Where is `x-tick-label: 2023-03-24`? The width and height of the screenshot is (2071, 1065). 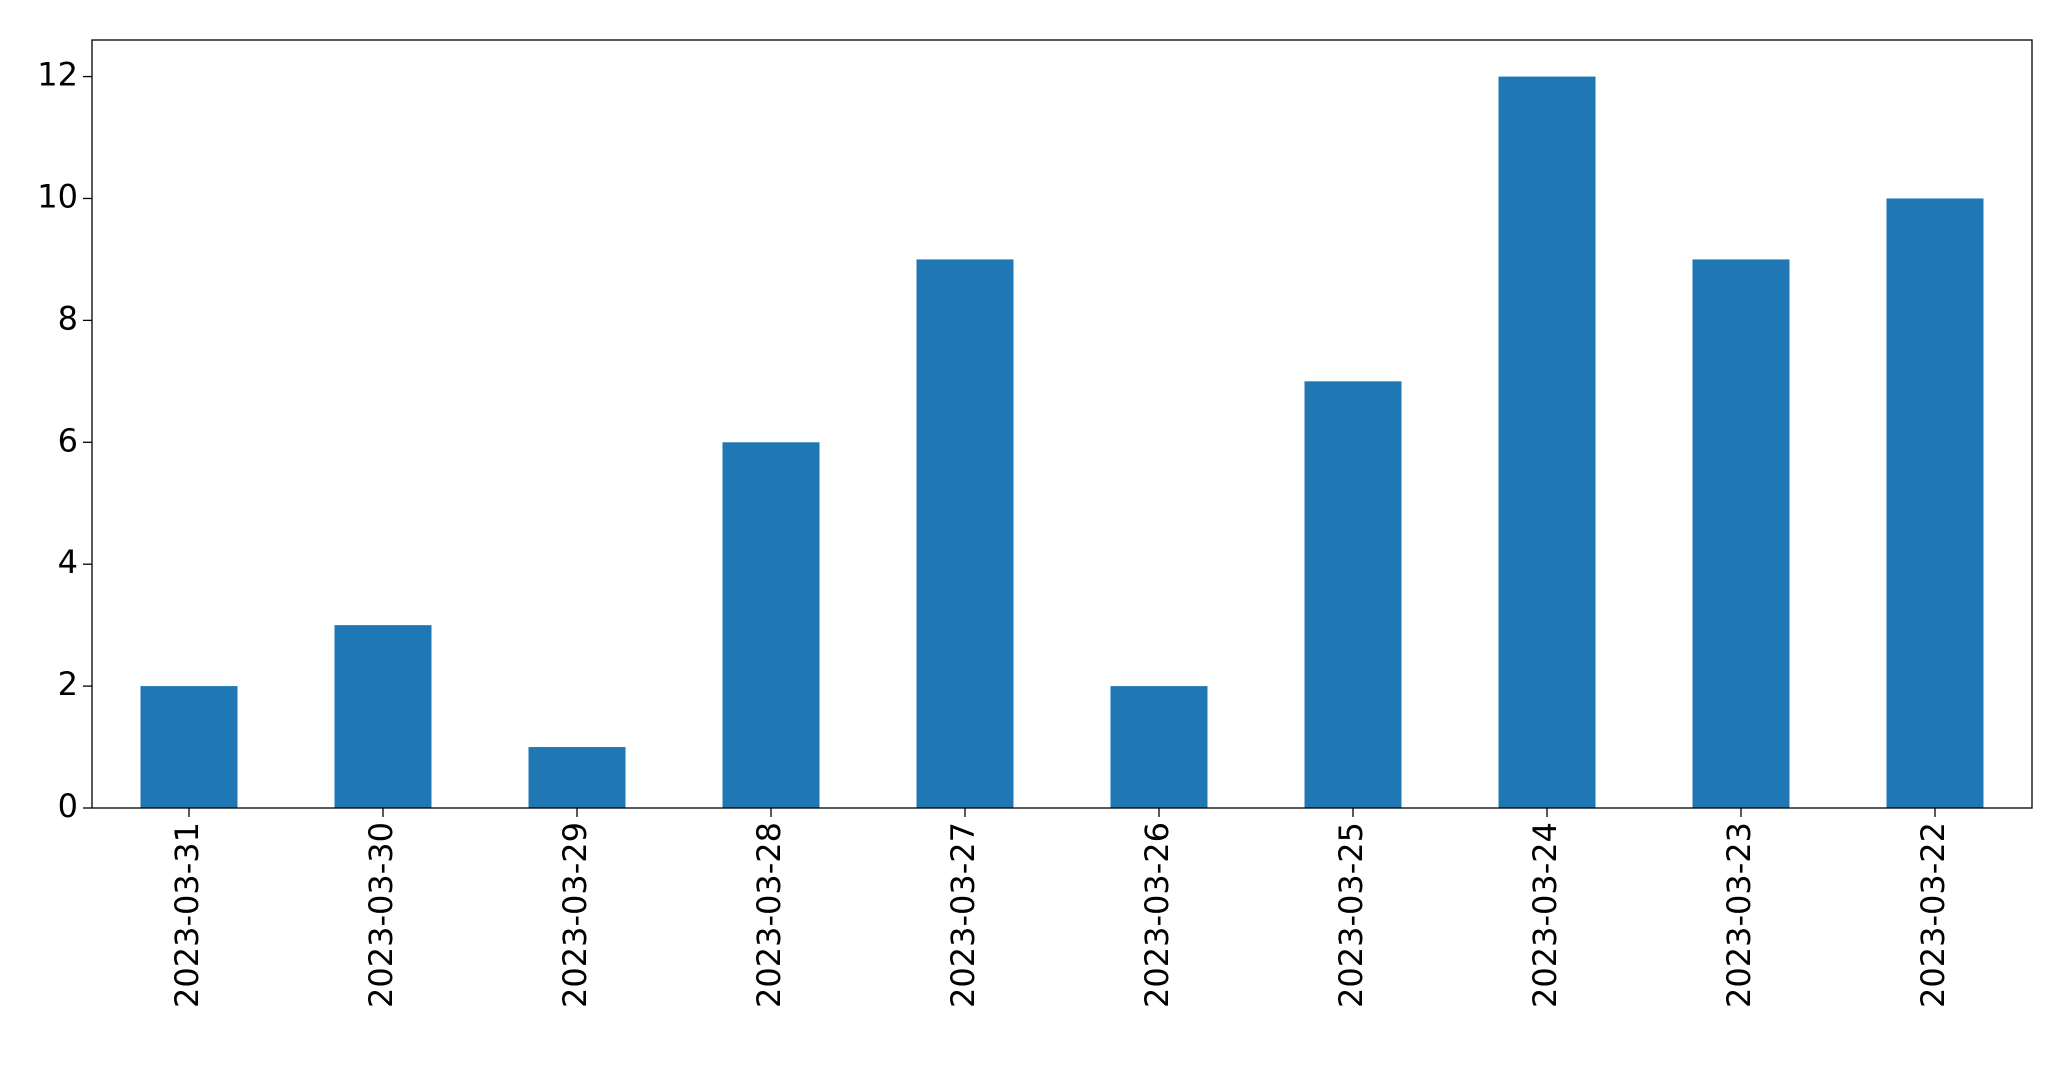
x-tick-label: 2023-03-24 is located at coordinates (1545, 915).